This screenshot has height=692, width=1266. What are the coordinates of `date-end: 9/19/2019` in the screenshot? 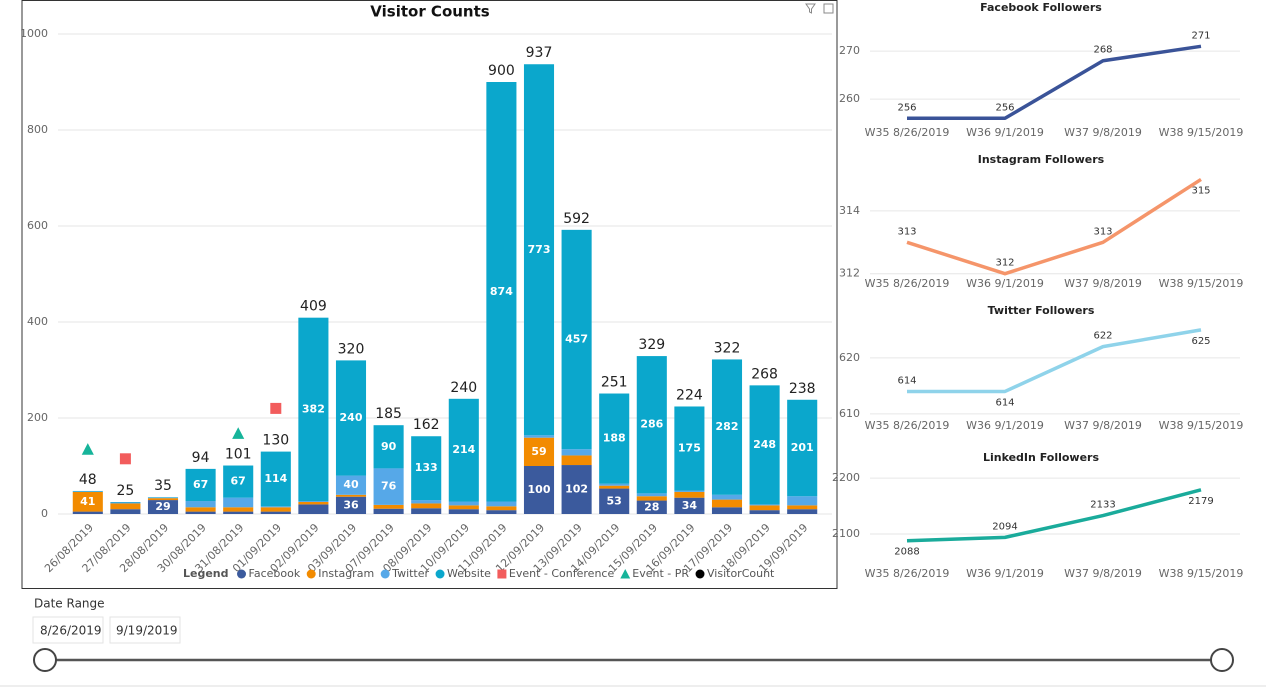 It's located at (147, 631).